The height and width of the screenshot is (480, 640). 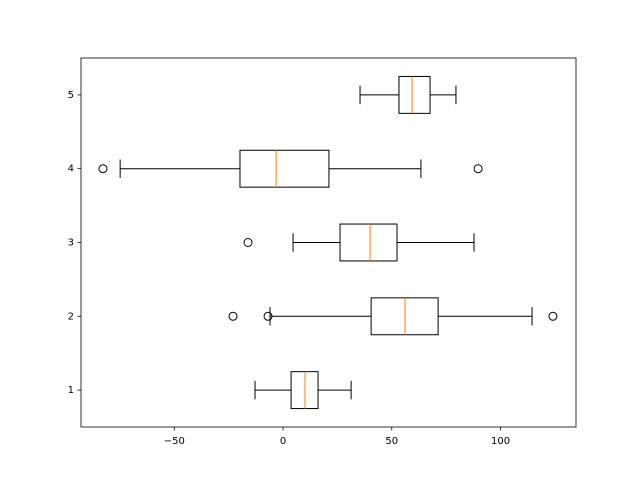 I want to click on x-tick-label: −50, so click(x=174, y=441).